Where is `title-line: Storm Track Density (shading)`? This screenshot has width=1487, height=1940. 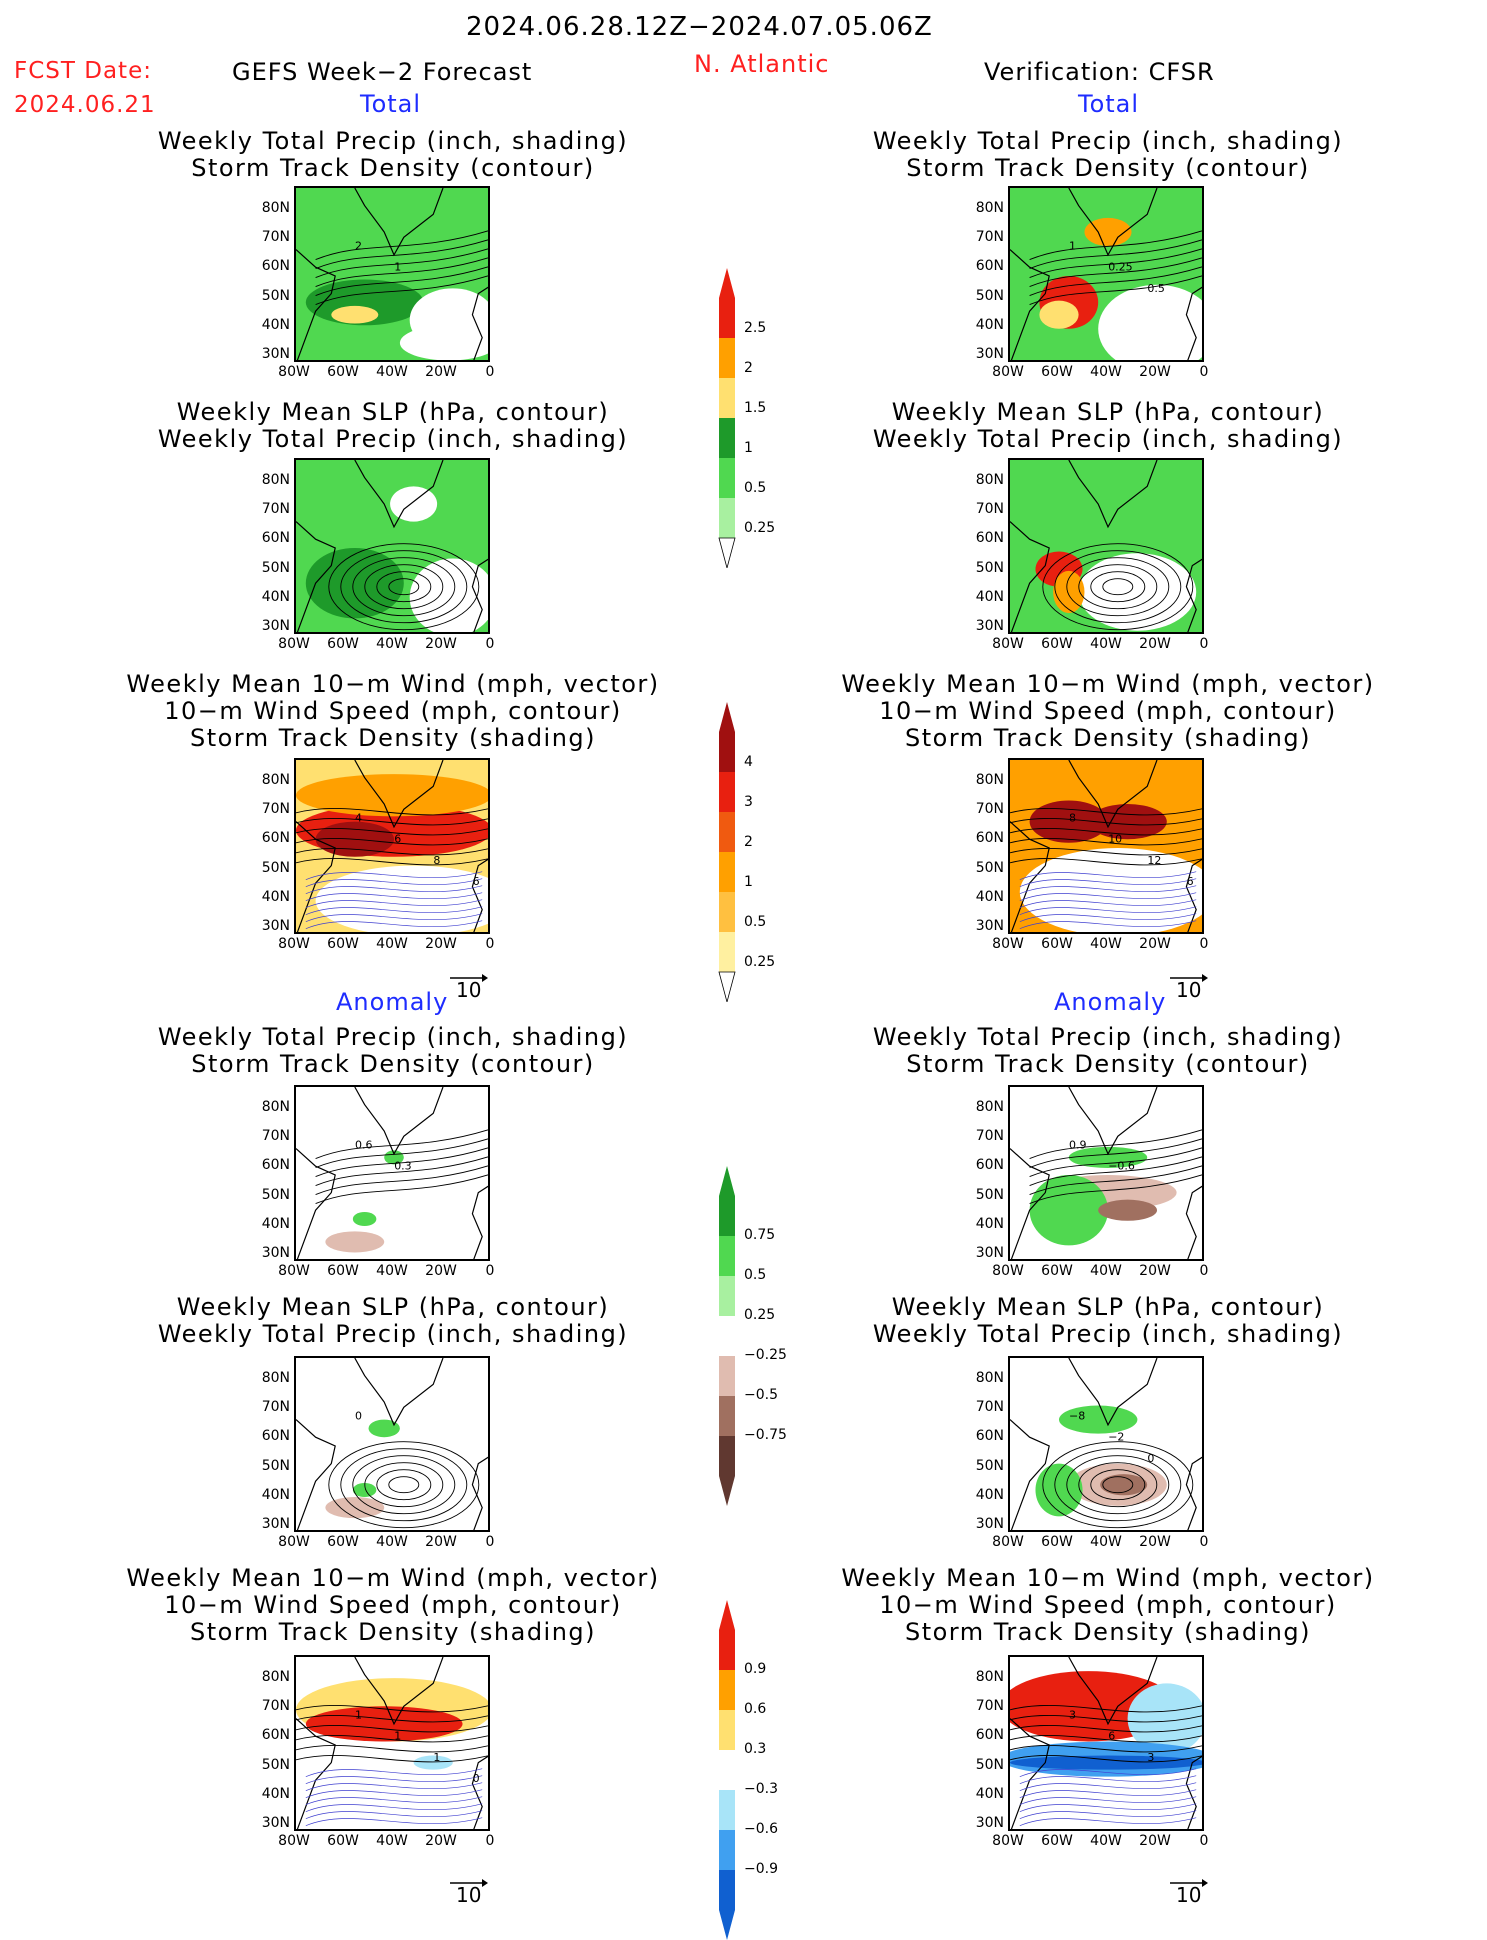 title-line: Storm Track Density (shading) is located at coordinates (393, 1632).